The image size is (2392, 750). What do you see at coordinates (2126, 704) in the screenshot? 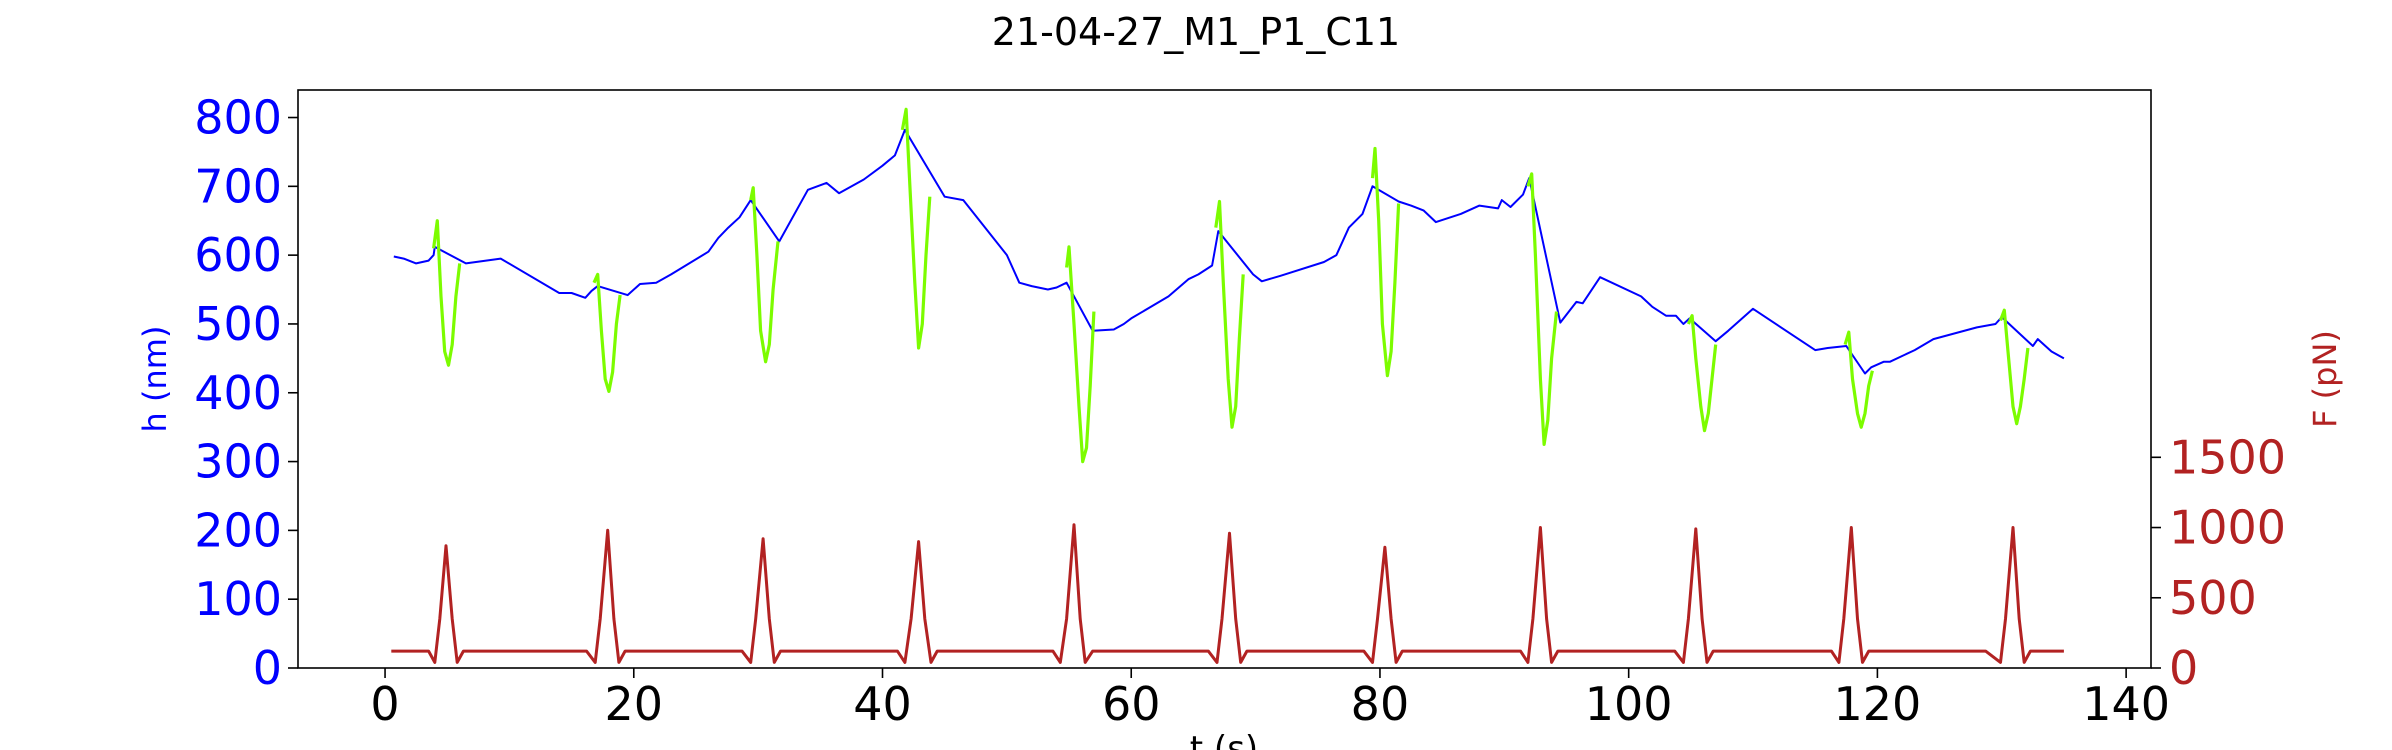
I see `x-tick-label: 140` at bounding box center [2126, 704].